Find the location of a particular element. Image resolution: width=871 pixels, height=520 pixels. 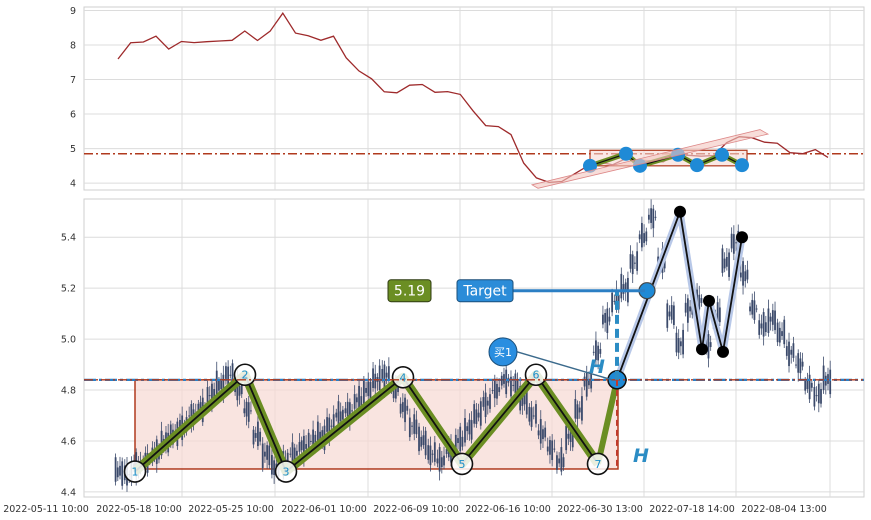

pivot-label-7: 7 is located at coordinates (598, 464).